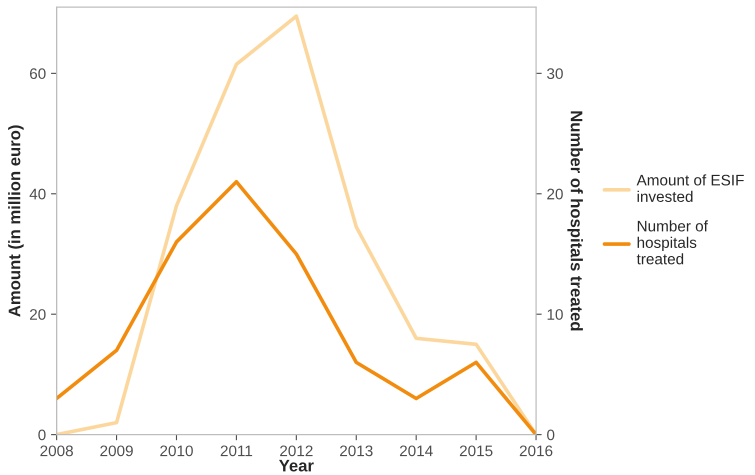 This screenshot has width=755, height=475. Describe the element at coordinates (550, 434) in the screenshot. I see `y2-tick-label: 0` at that location.